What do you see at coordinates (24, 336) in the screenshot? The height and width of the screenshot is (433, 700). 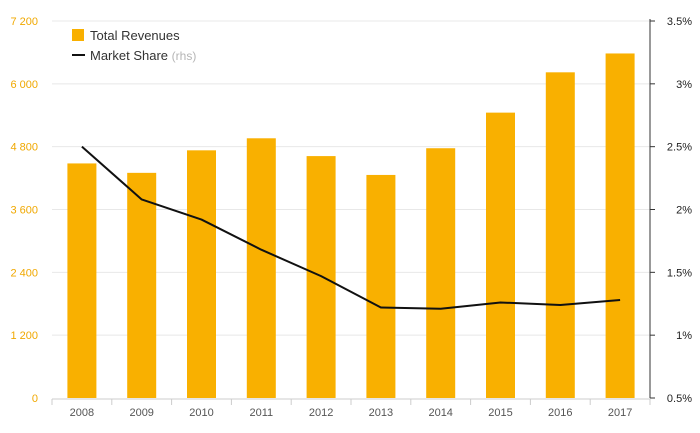 I see `left-tick-label-1200: 1 200` at bounding box center [24, 336].